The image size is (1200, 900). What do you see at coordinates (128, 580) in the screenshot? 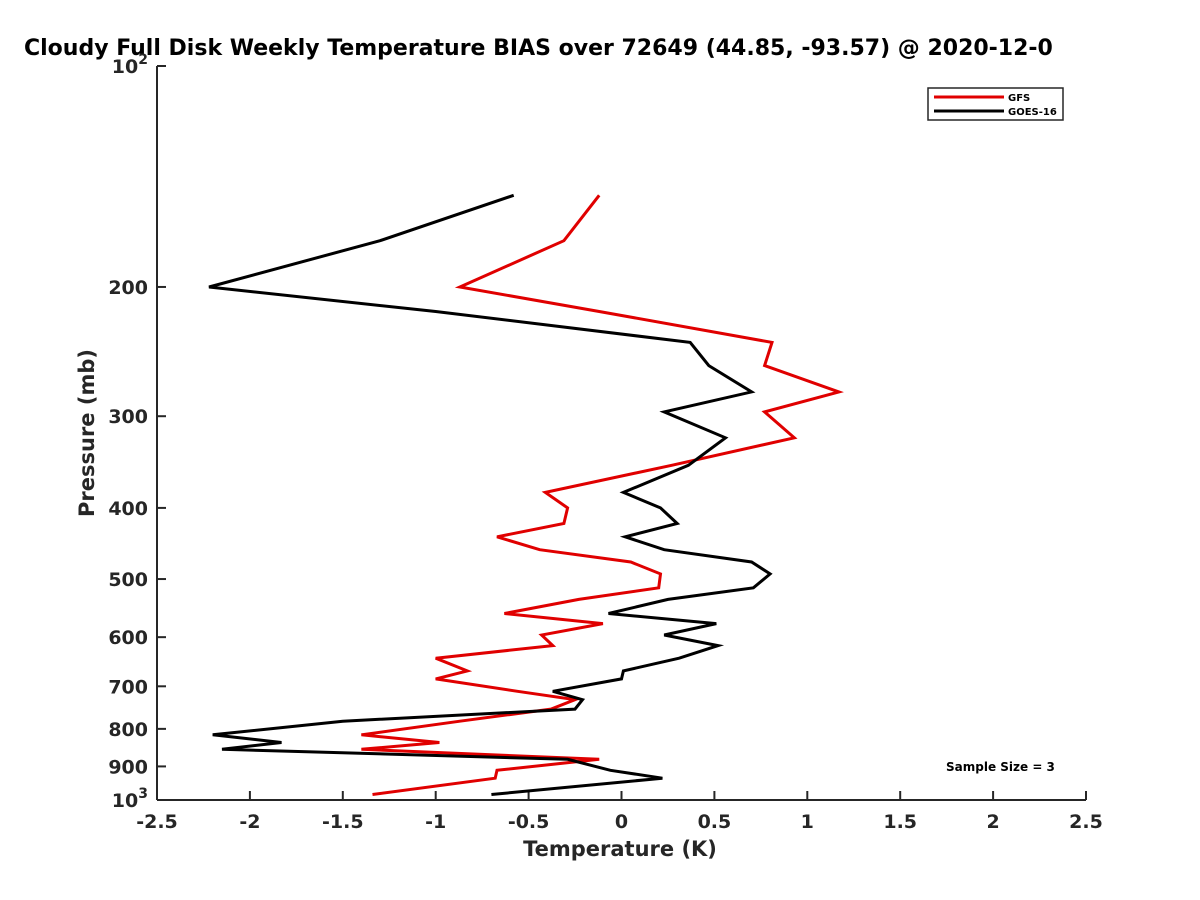
I see `y-tick-label: 500` at bounding box center [128, 580].